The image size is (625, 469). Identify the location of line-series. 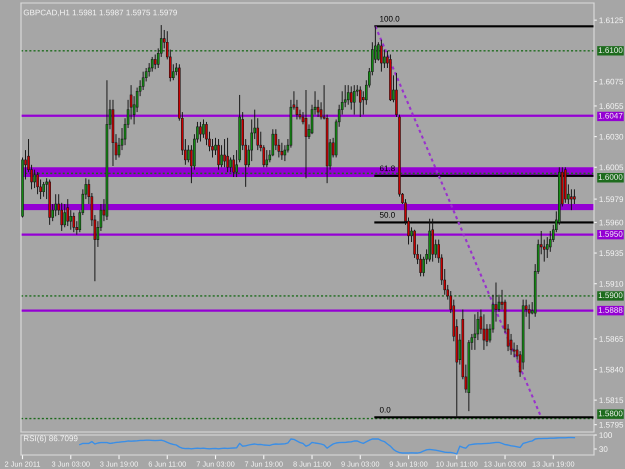
(327, 445).